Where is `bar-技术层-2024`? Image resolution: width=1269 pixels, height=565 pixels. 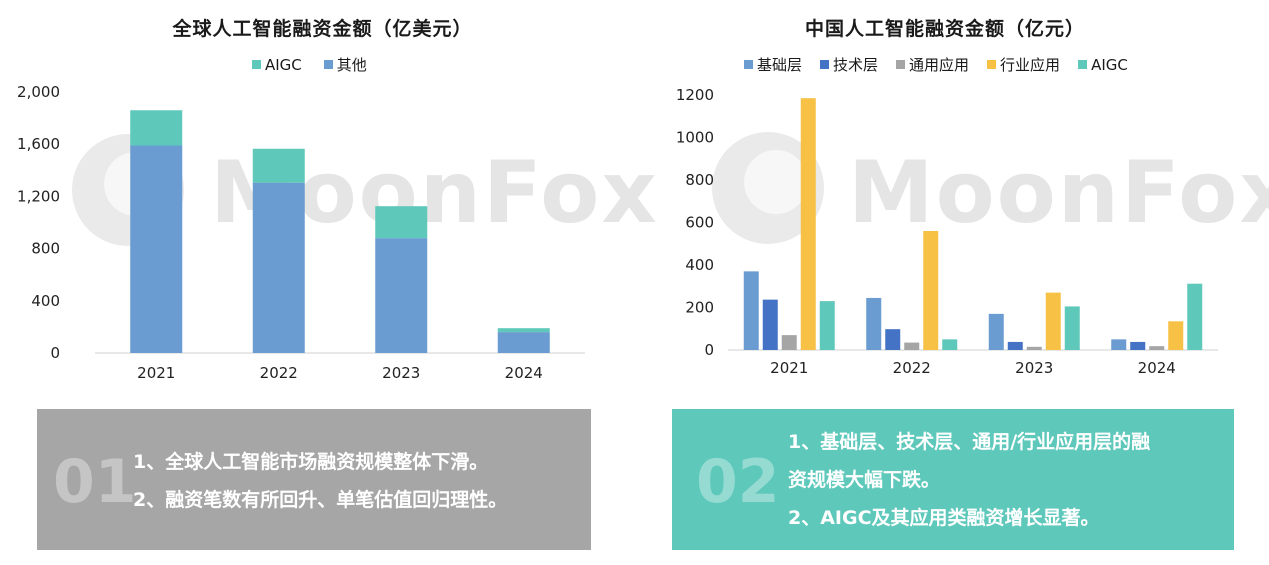 bar-技术层-2024 is located at coordinates (1138, 345).